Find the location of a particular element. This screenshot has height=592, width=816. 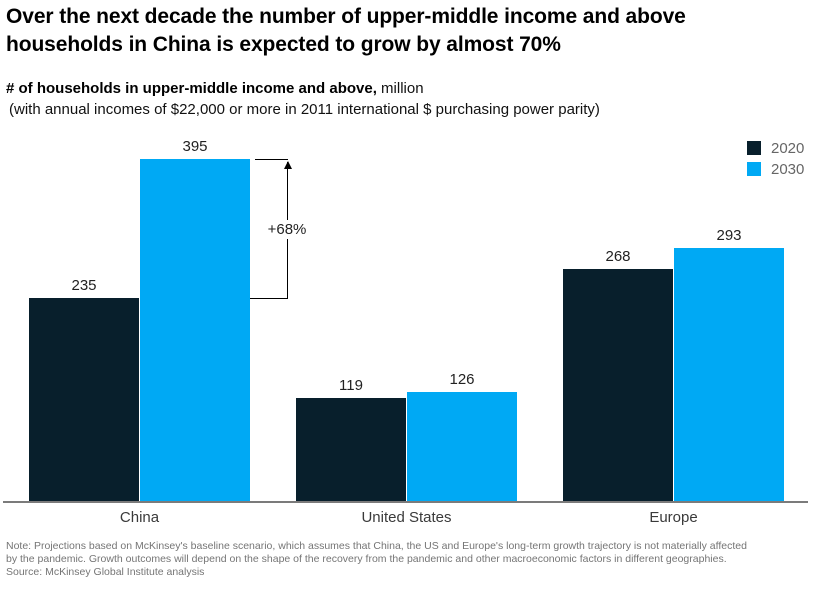

legend-label-2020: 2020 is located at coordinates (788, 148).